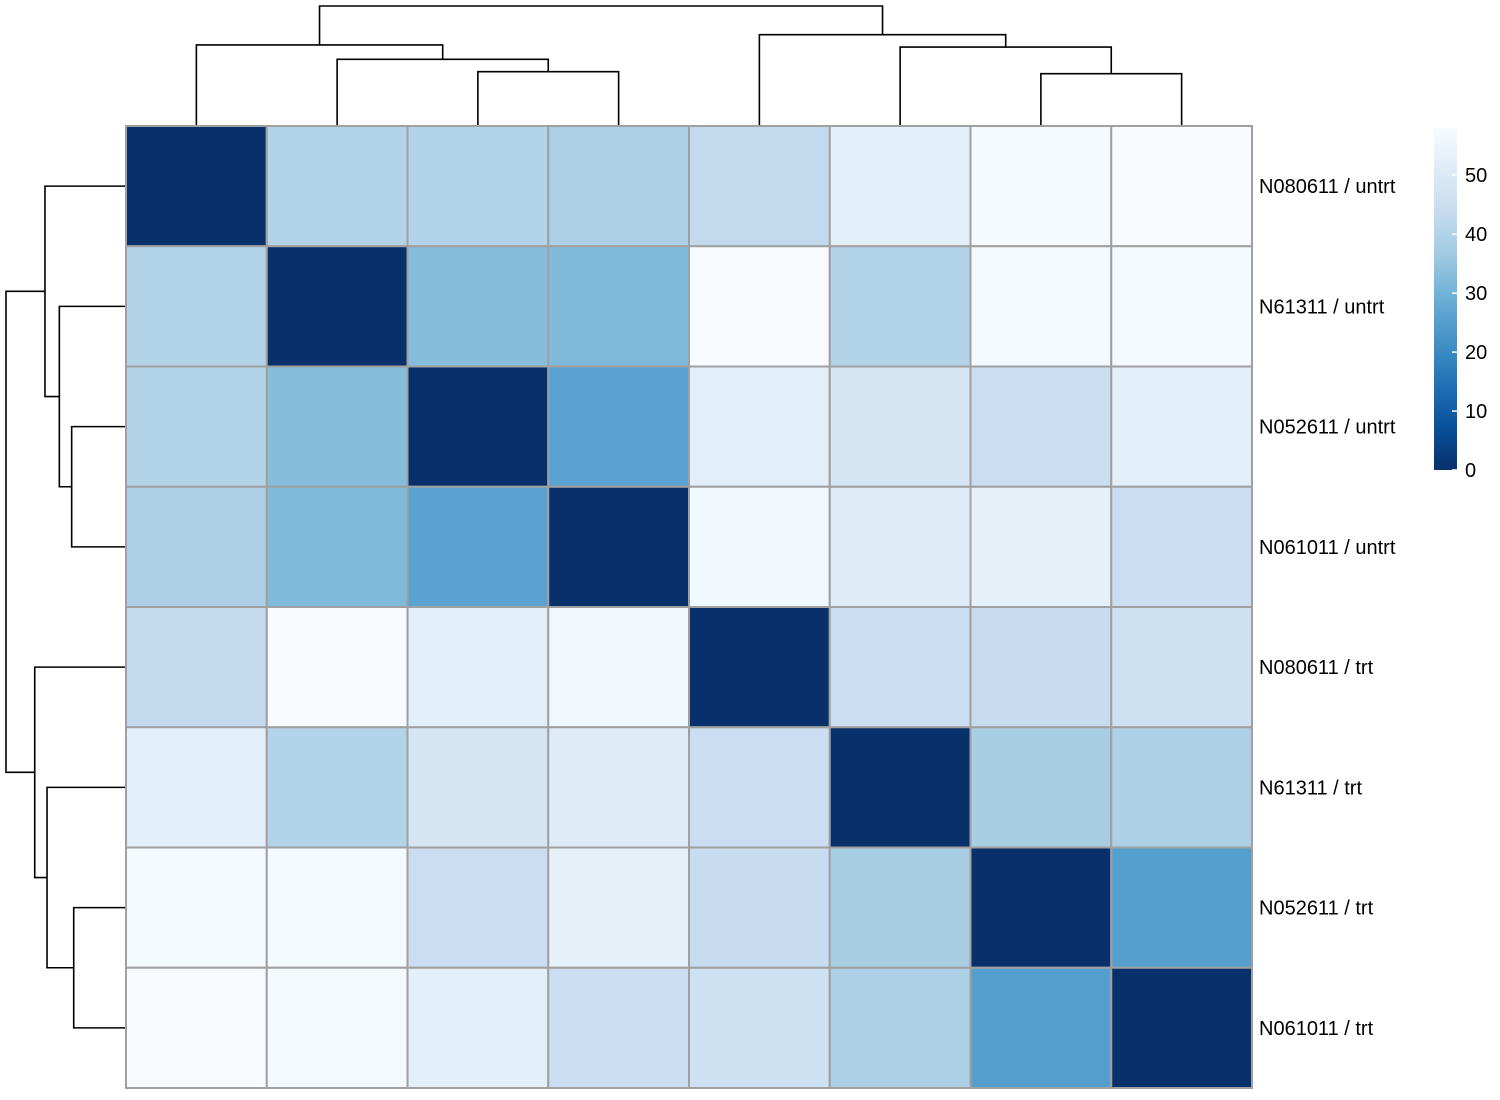 The height and width of the screenshot is (1100, 1500). I want to click on row-label: N061011 / trt, so click(1316, 1029).